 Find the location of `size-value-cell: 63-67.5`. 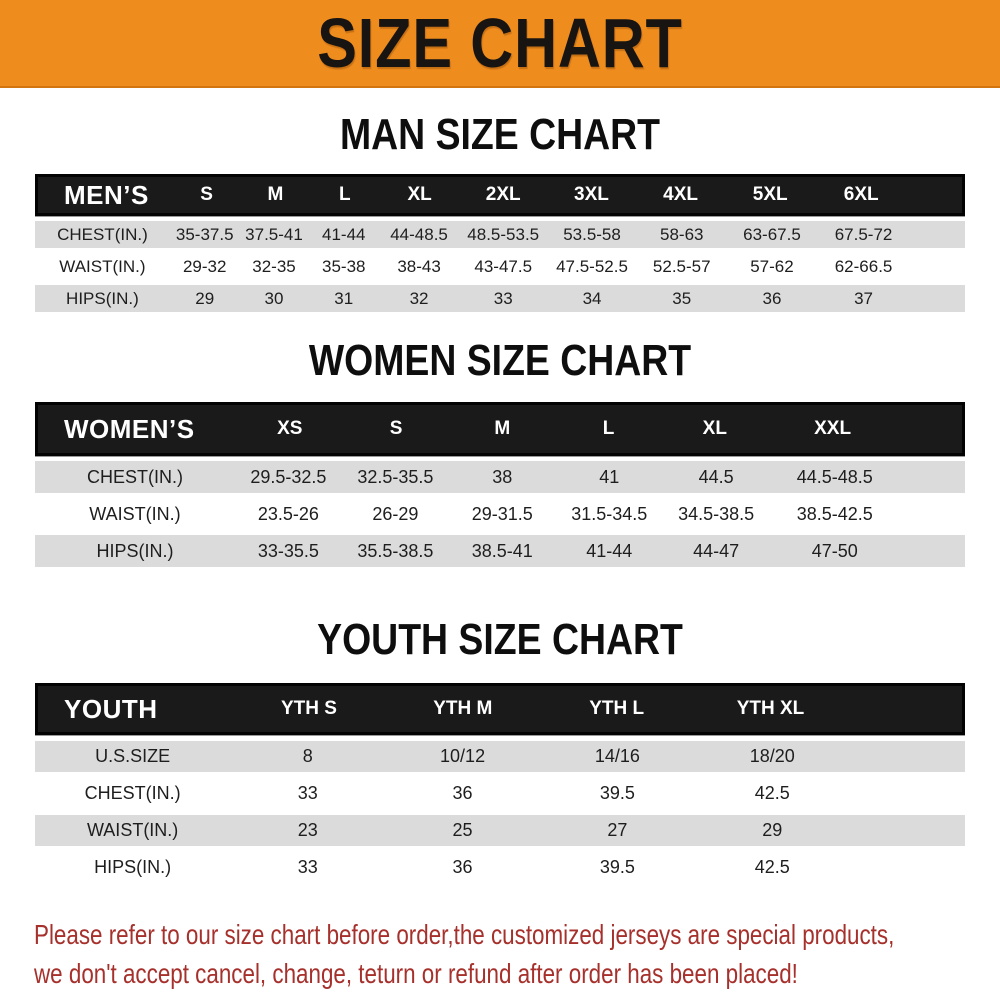

size-value-cell: 63-67.5 is located at coordinates (772, 234).